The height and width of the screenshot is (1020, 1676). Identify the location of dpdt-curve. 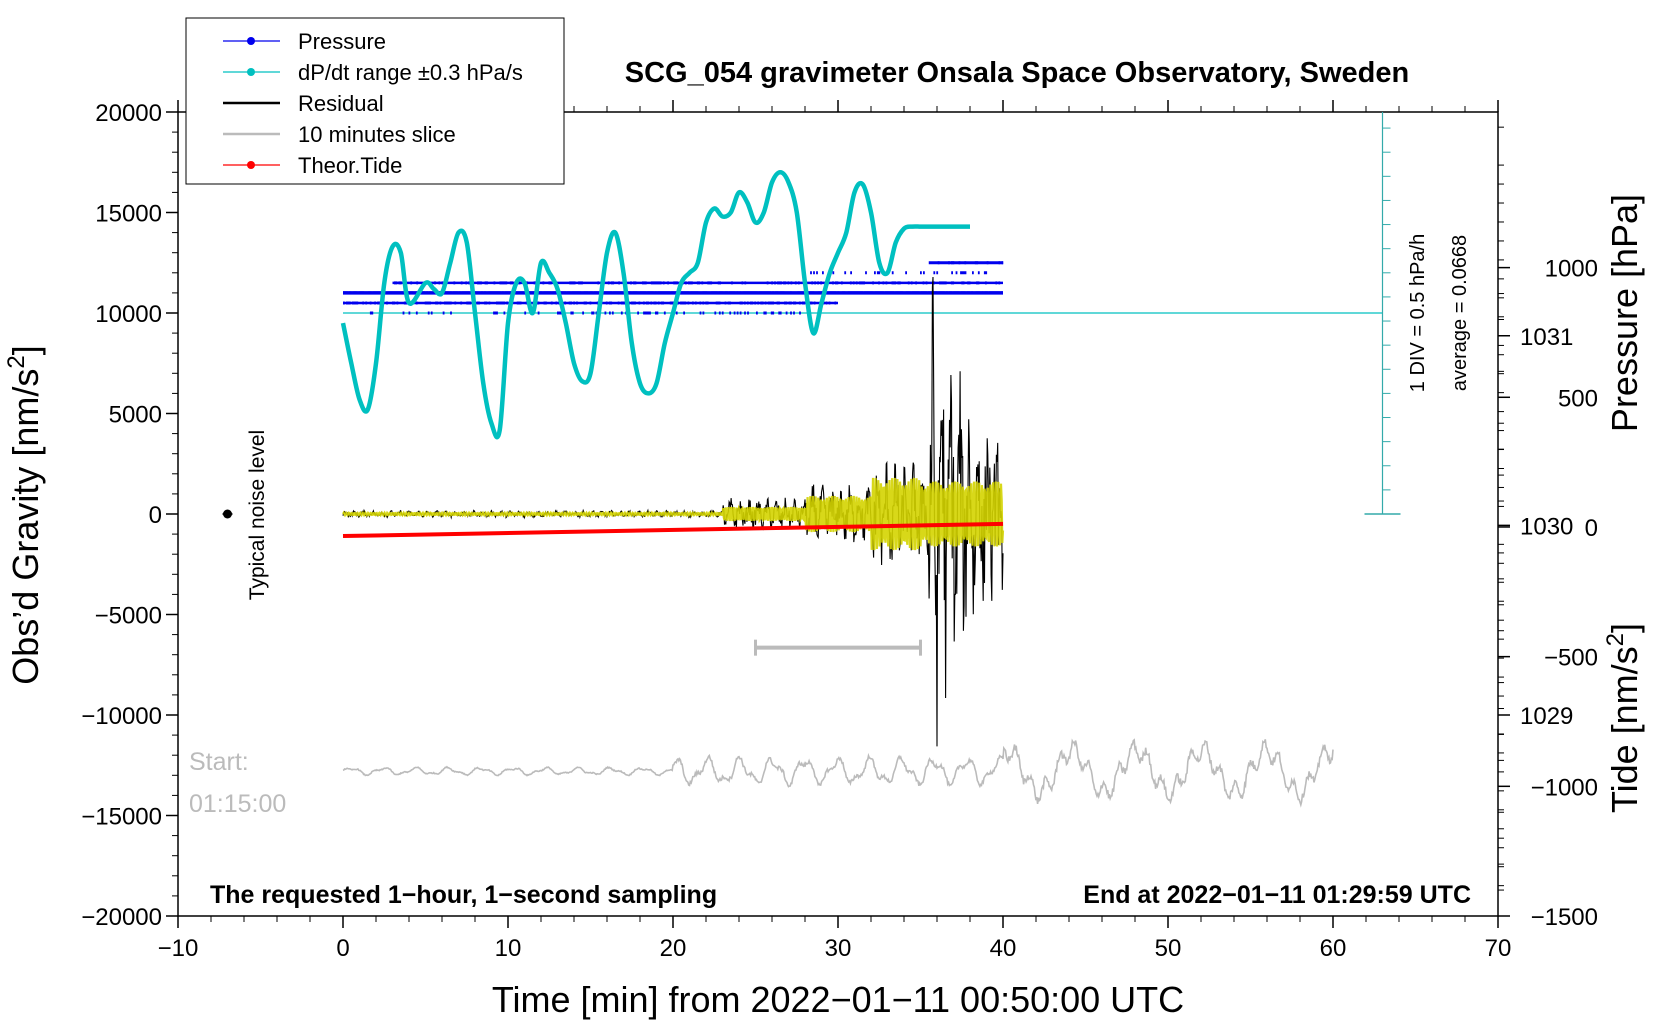
(655, 305).